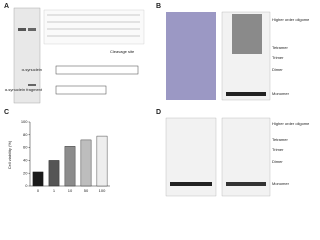 This screenshot has width=320, height=240. I want to click on x-tick-label: 0, so click(38, 190).